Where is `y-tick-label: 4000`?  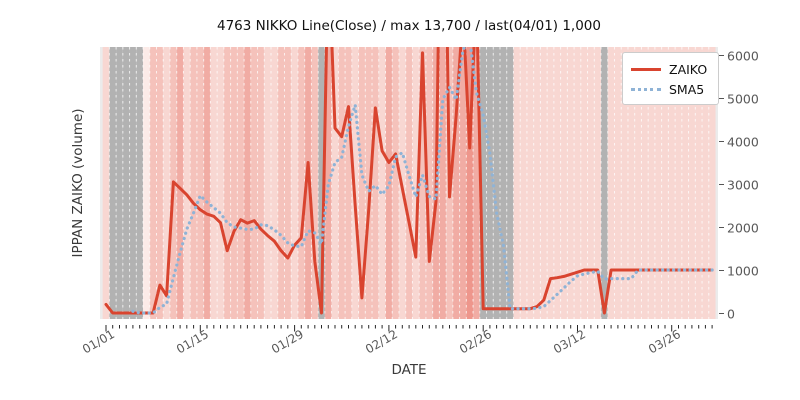
y-tick-label: 4000 is located at coordinates (743, 141).